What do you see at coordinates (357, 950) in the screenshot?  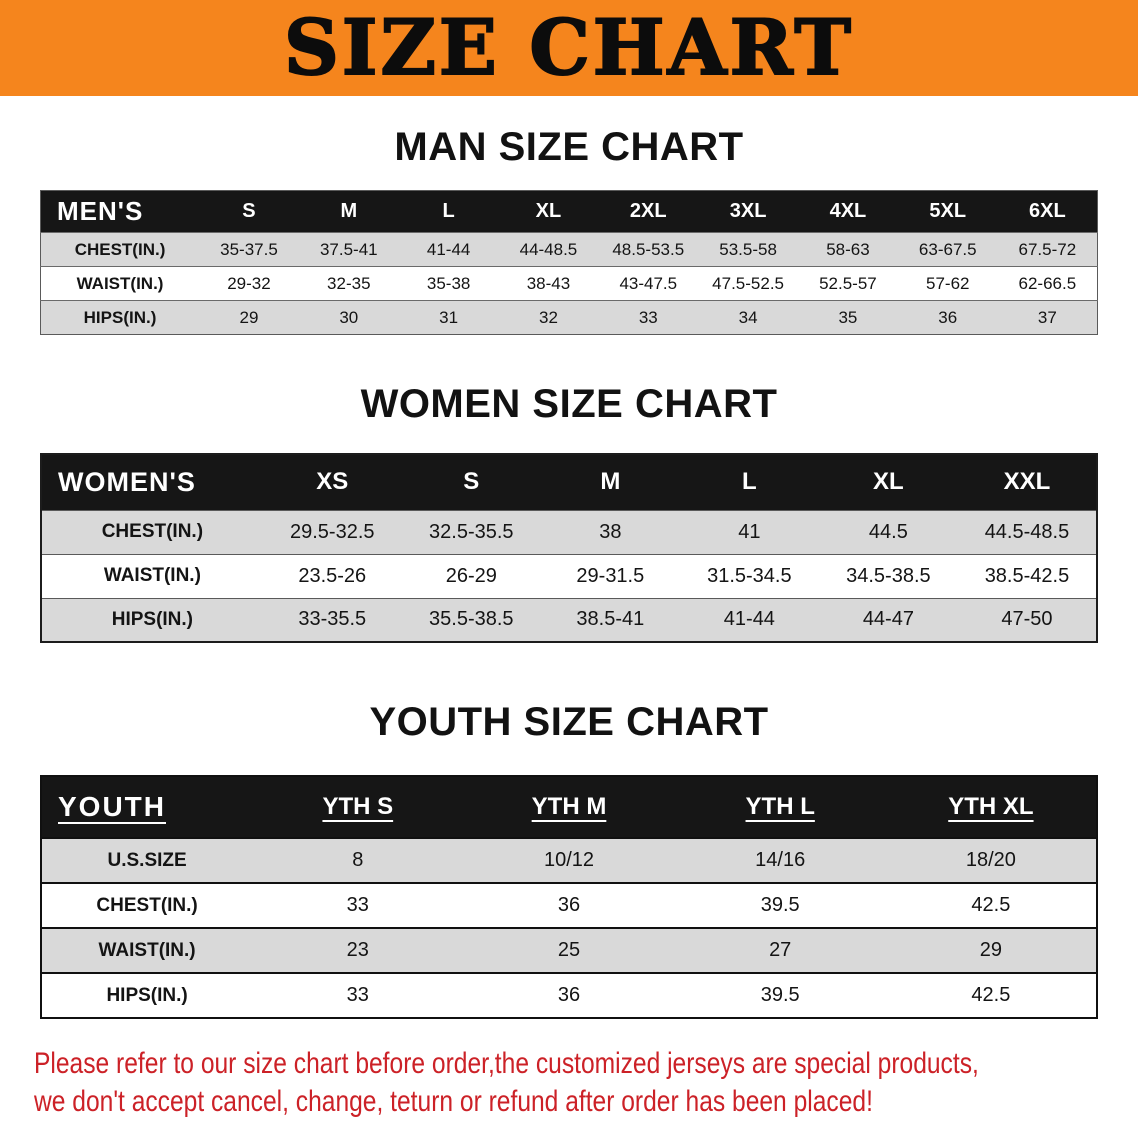 I see `size-cell: 23` at bounding box center [357, 950].